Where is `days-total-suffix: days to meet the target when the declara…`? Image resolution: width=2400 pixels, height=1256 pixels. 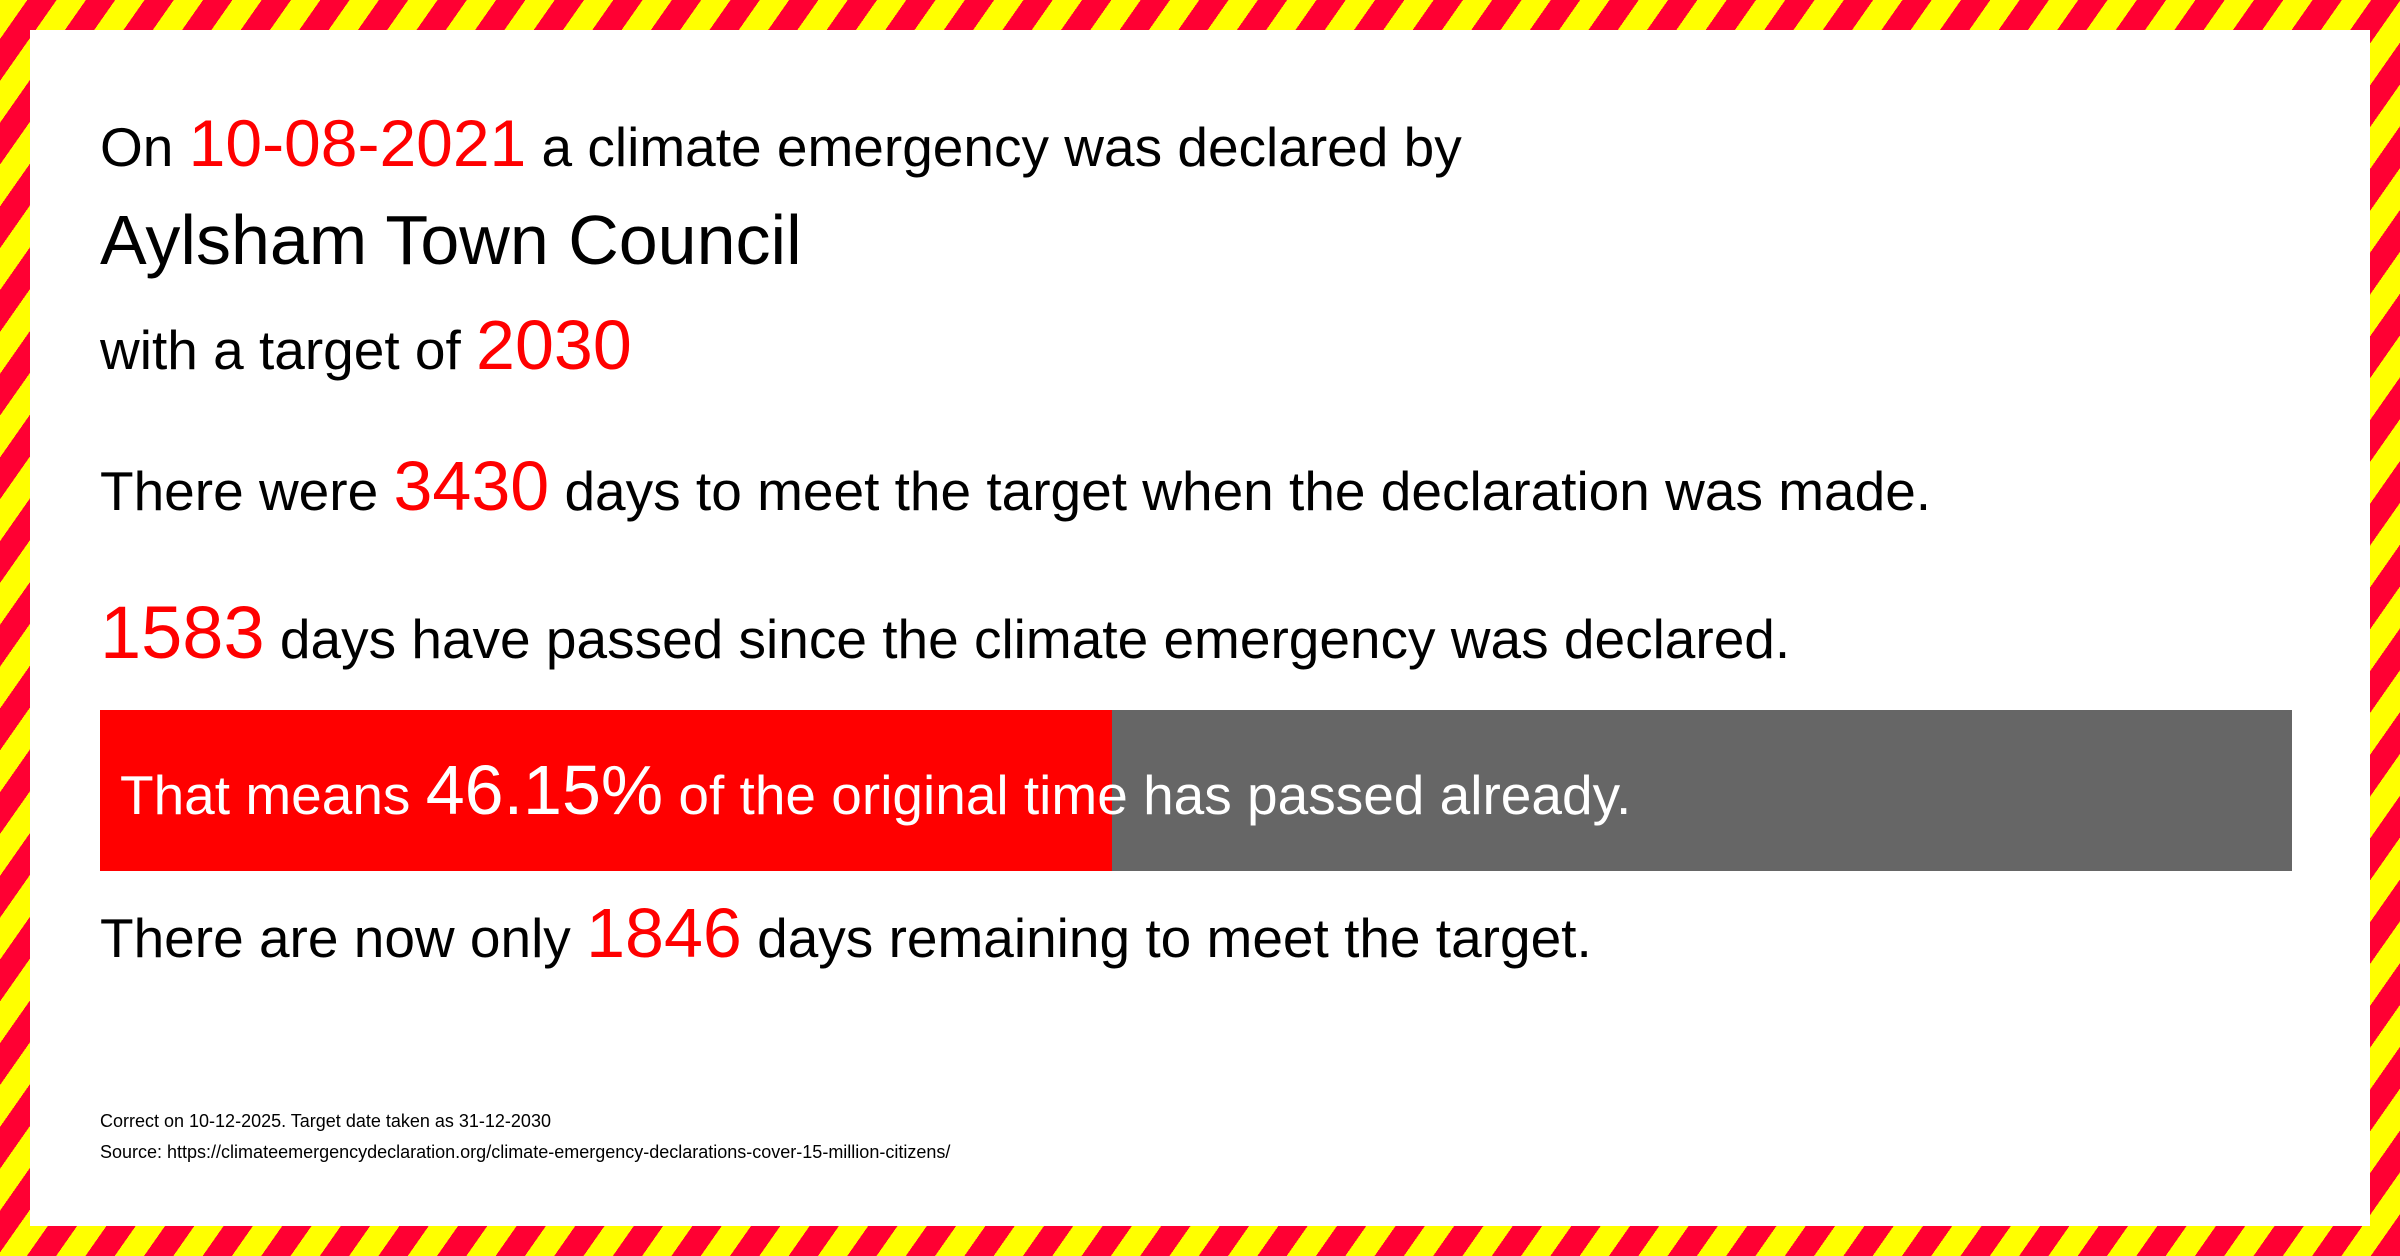 days-total-suffix: days to meet the target when the declara… is located at coordinates (1248, 491).